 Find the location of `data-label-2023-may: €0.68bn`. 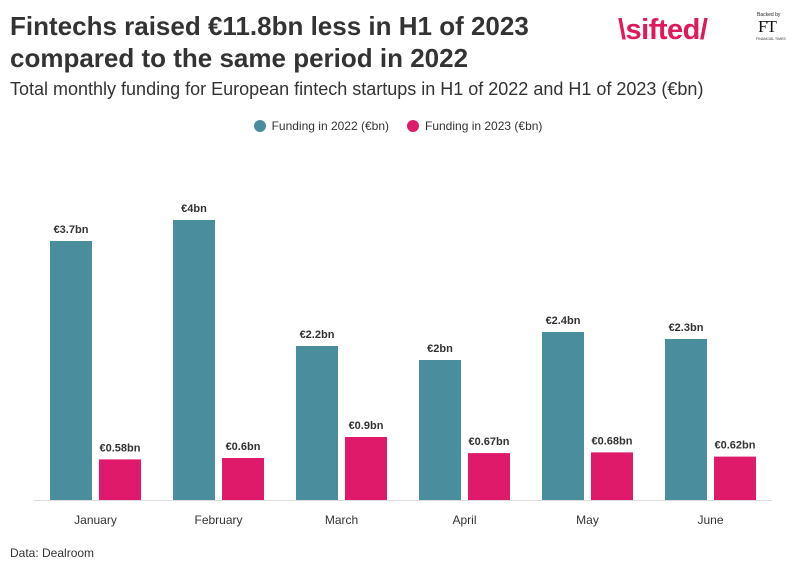

data-label-2023-may: €0.68bn is located at coordinates (612, 441).